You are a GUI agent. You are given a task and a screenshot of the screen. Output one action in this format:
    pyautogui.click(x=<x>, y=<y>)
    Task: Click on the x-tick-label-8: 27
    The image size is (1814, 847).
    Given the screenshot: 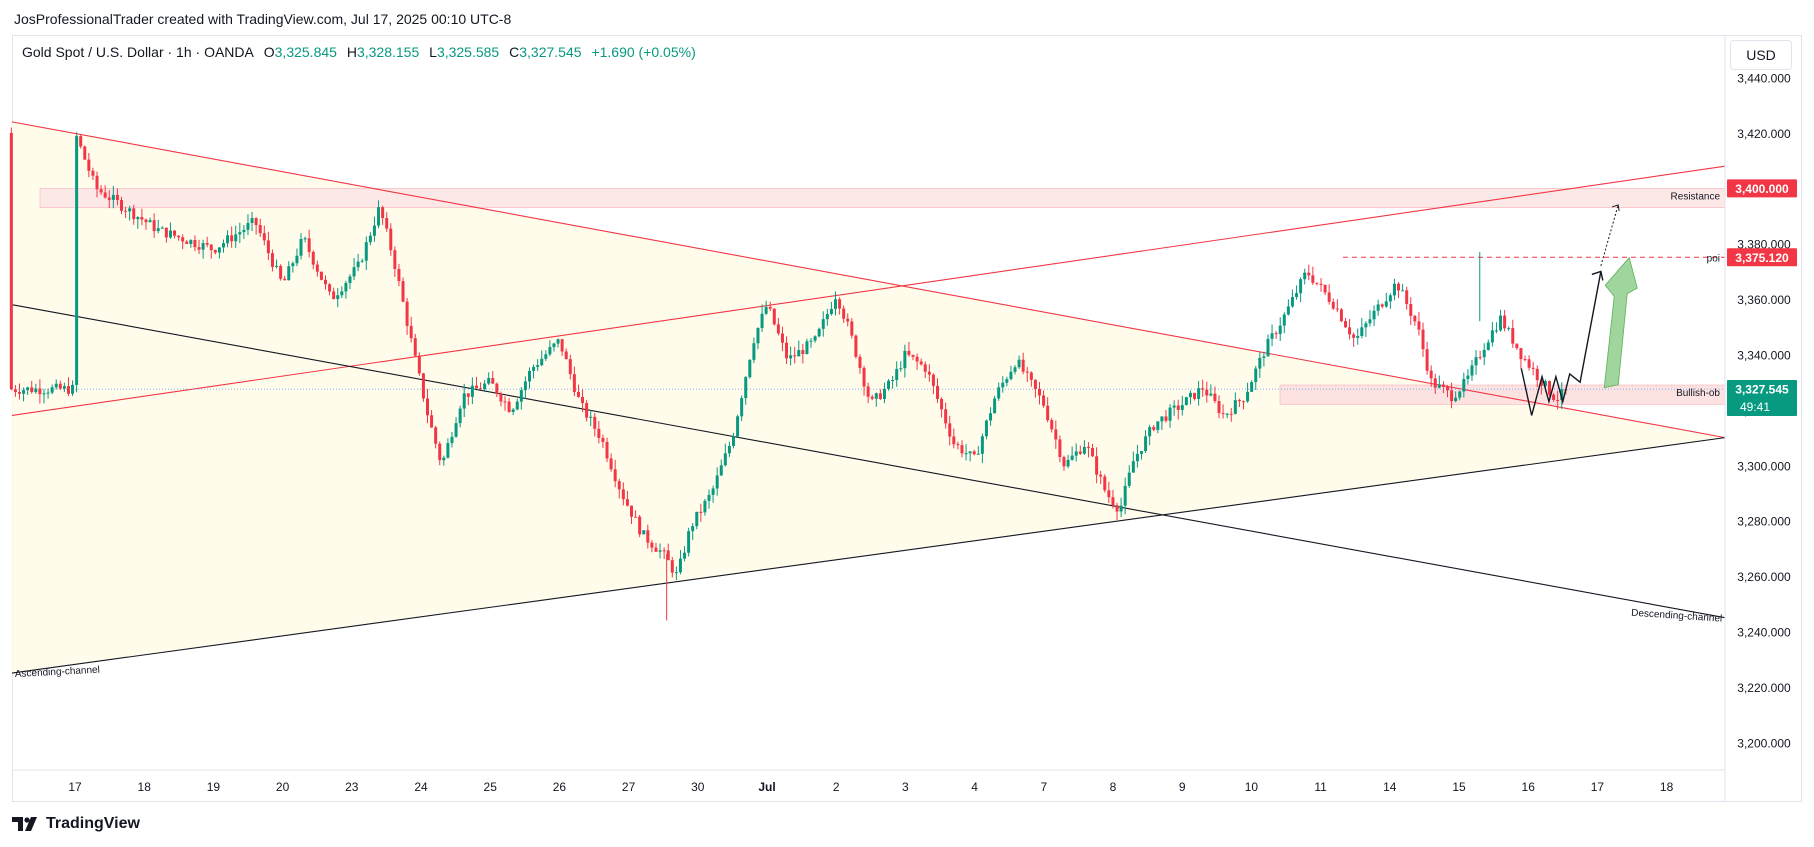 What is the action you would take?
    pyautogui.click(x=629, y=787)
    